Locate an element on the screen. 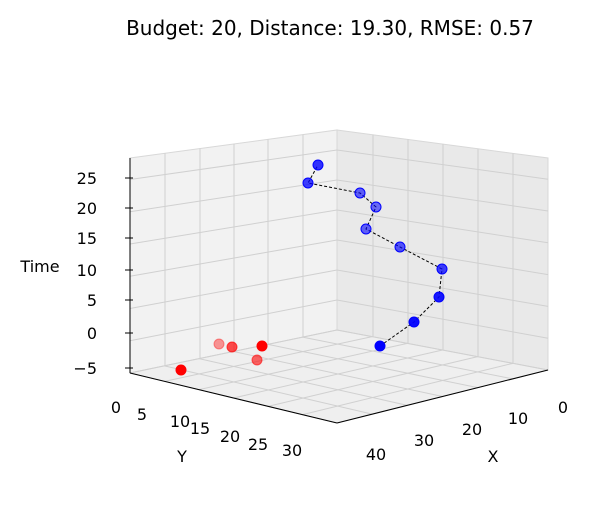 The height and width of the screenshot is (515, 602). z-tick-label: −5 is located at coordinates (85, 368).